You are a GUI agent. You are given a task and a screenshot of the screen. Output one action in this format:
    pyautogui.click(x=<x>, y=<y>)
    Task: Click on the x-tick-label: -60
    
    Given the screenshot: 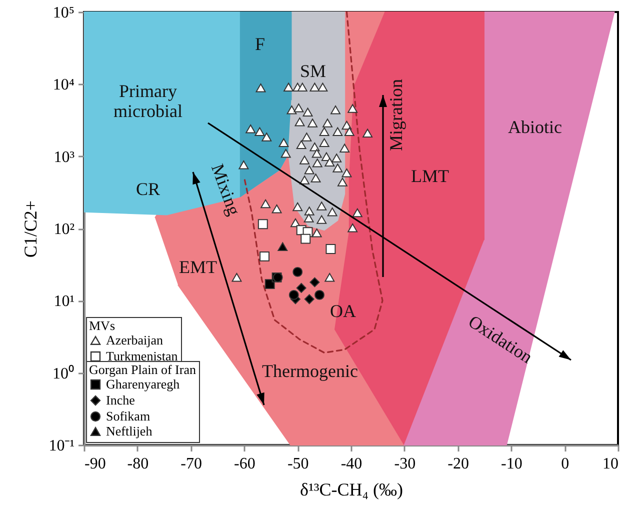 What is the action you would take?
    pyautogui.click(x=245, y=464)
    